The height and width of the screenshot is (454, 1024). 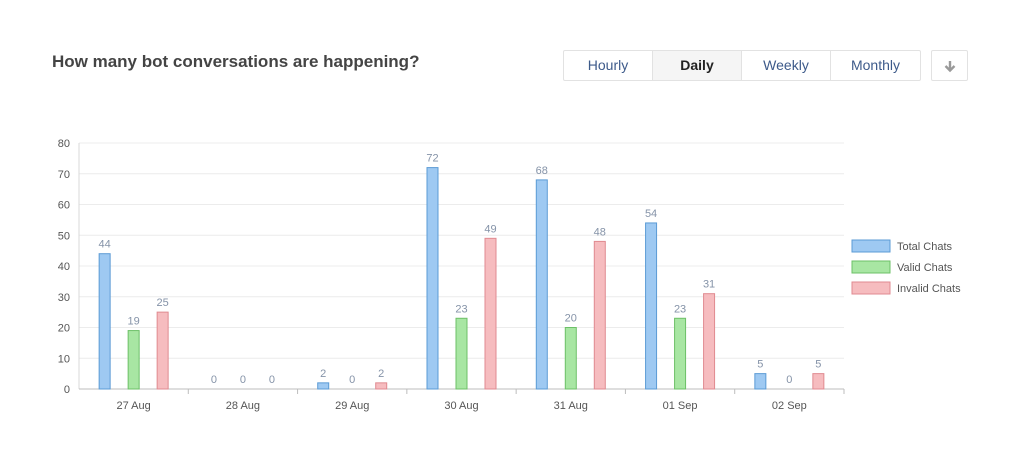 I want to click on data-label: 68, so click(x=542, y=171).